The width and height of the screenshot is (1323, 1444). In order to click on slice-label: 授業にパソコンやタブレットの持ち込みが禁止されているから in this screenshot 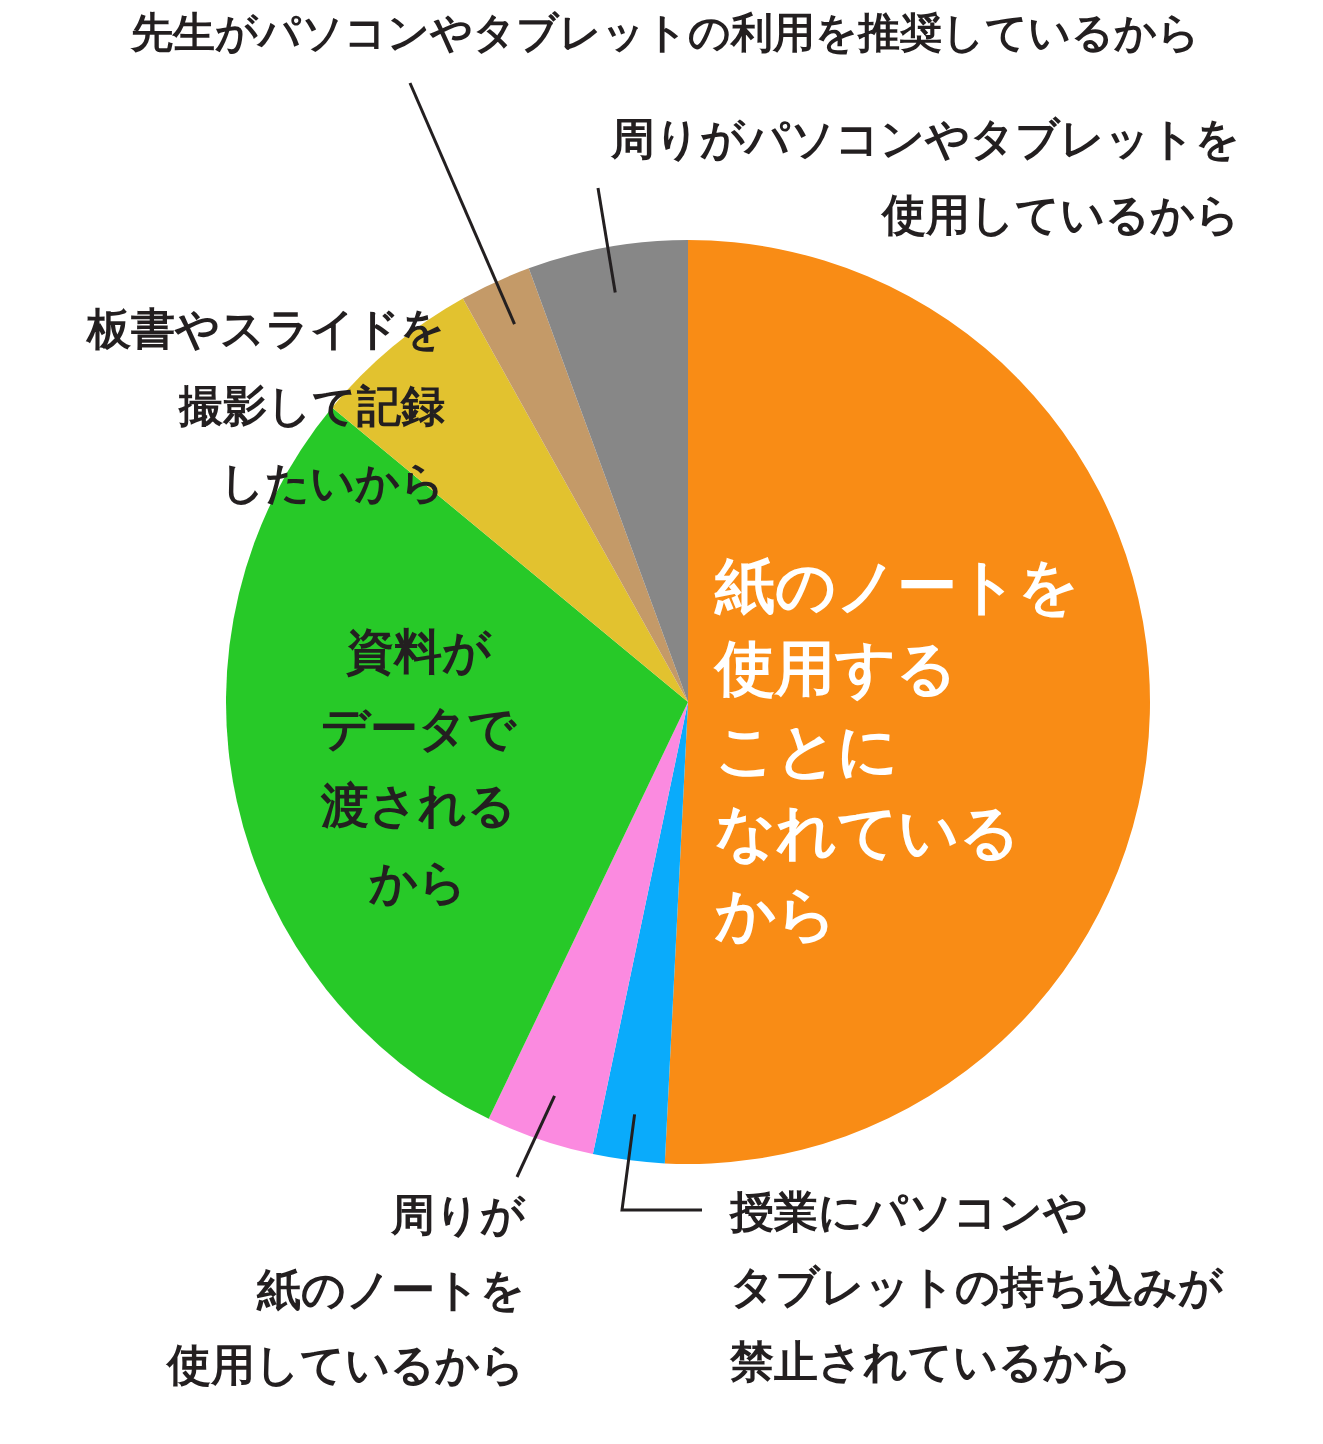, I will do `click(976, 1286)`.